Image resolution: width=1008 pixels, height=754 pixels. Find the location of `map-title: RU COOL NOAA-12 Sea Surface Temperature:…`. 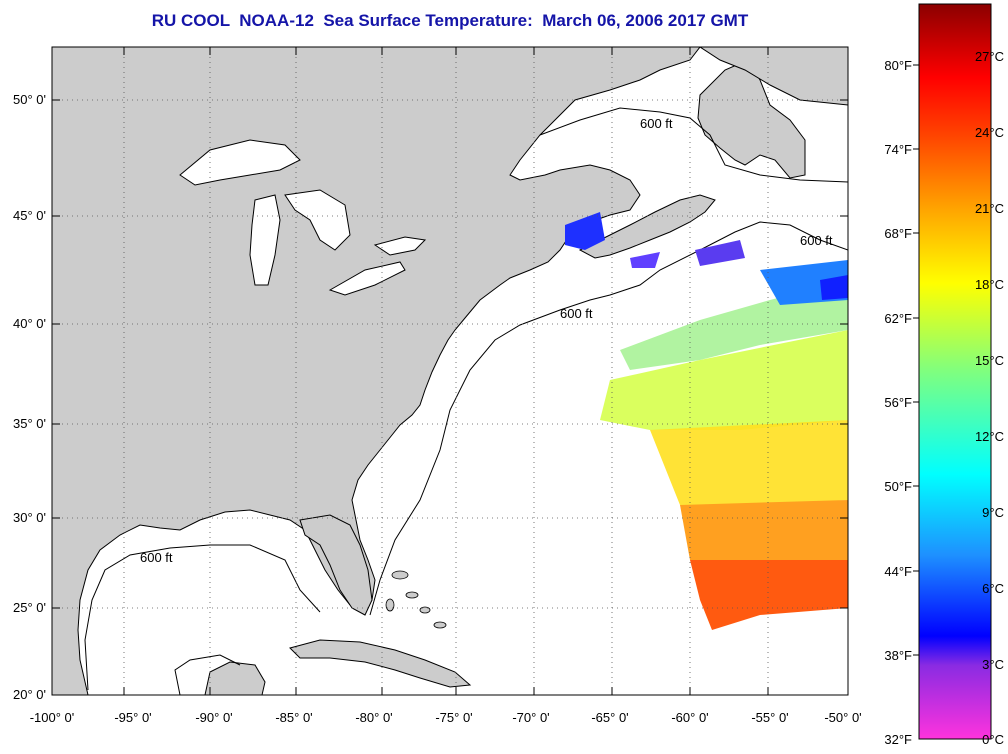

map-title: RU COOL NOAA-12 Sea Surface Temperature:… is located at coordinates (450, 20).